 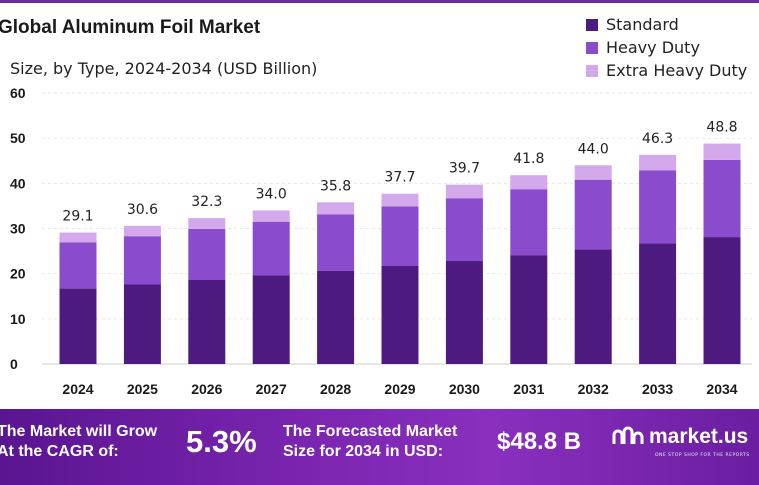 I want to click on forecast-caption-line1: The Forecasted Market, so click(x=370, y=431).